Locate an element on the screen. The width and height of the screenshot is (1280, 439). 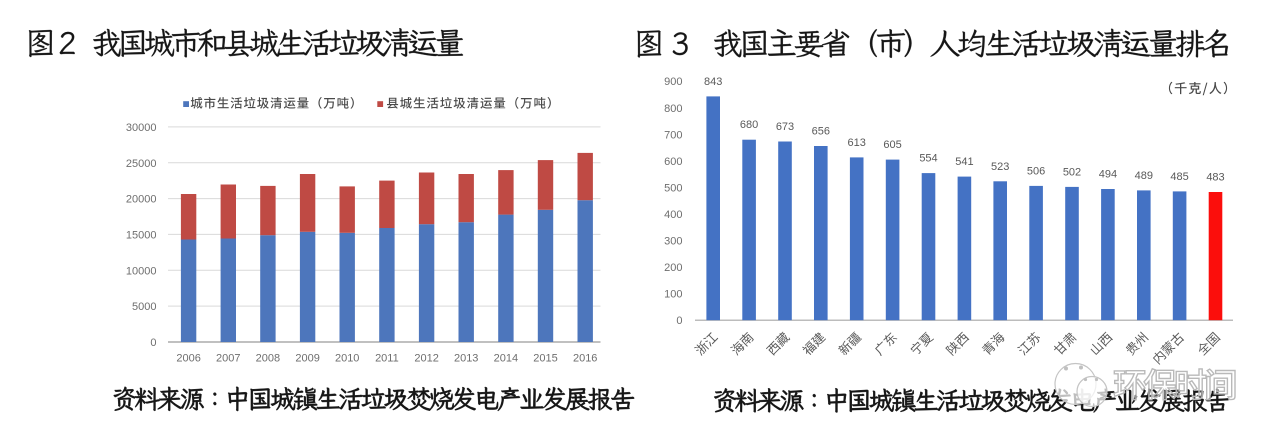
svg-text: 2014 is located at coordinates (506, 359).